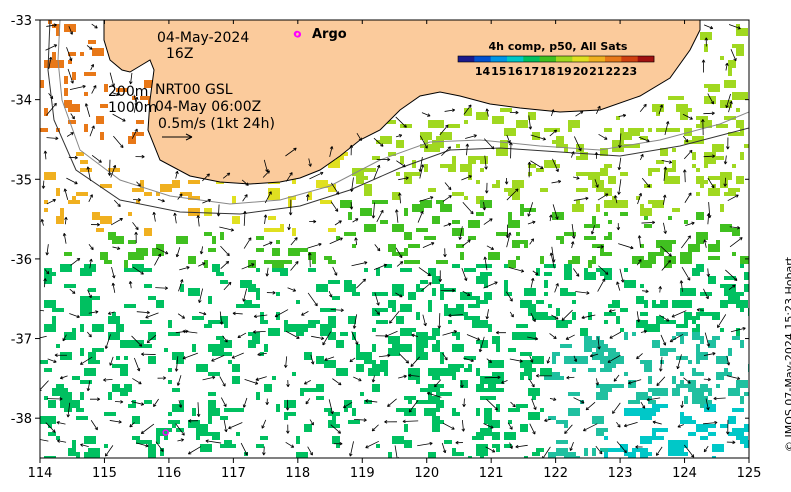 The width and height of the screenshot is (791, 492). I want to click on x-tick-label: 118, so click(297, 473).